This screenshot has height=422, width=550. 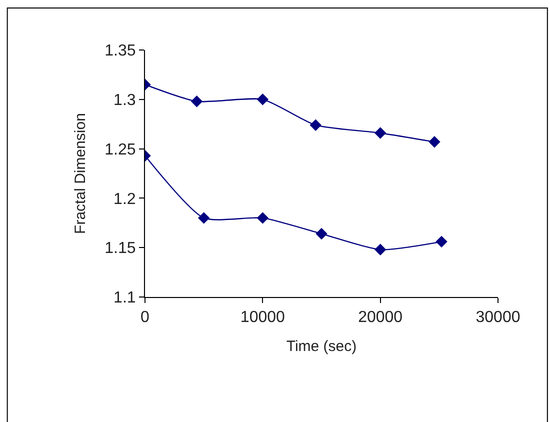 What do you see at coordinates (263, 317) in the screenshot?
I see `x-tick-label: 10000` at bounding box center [263, 317].